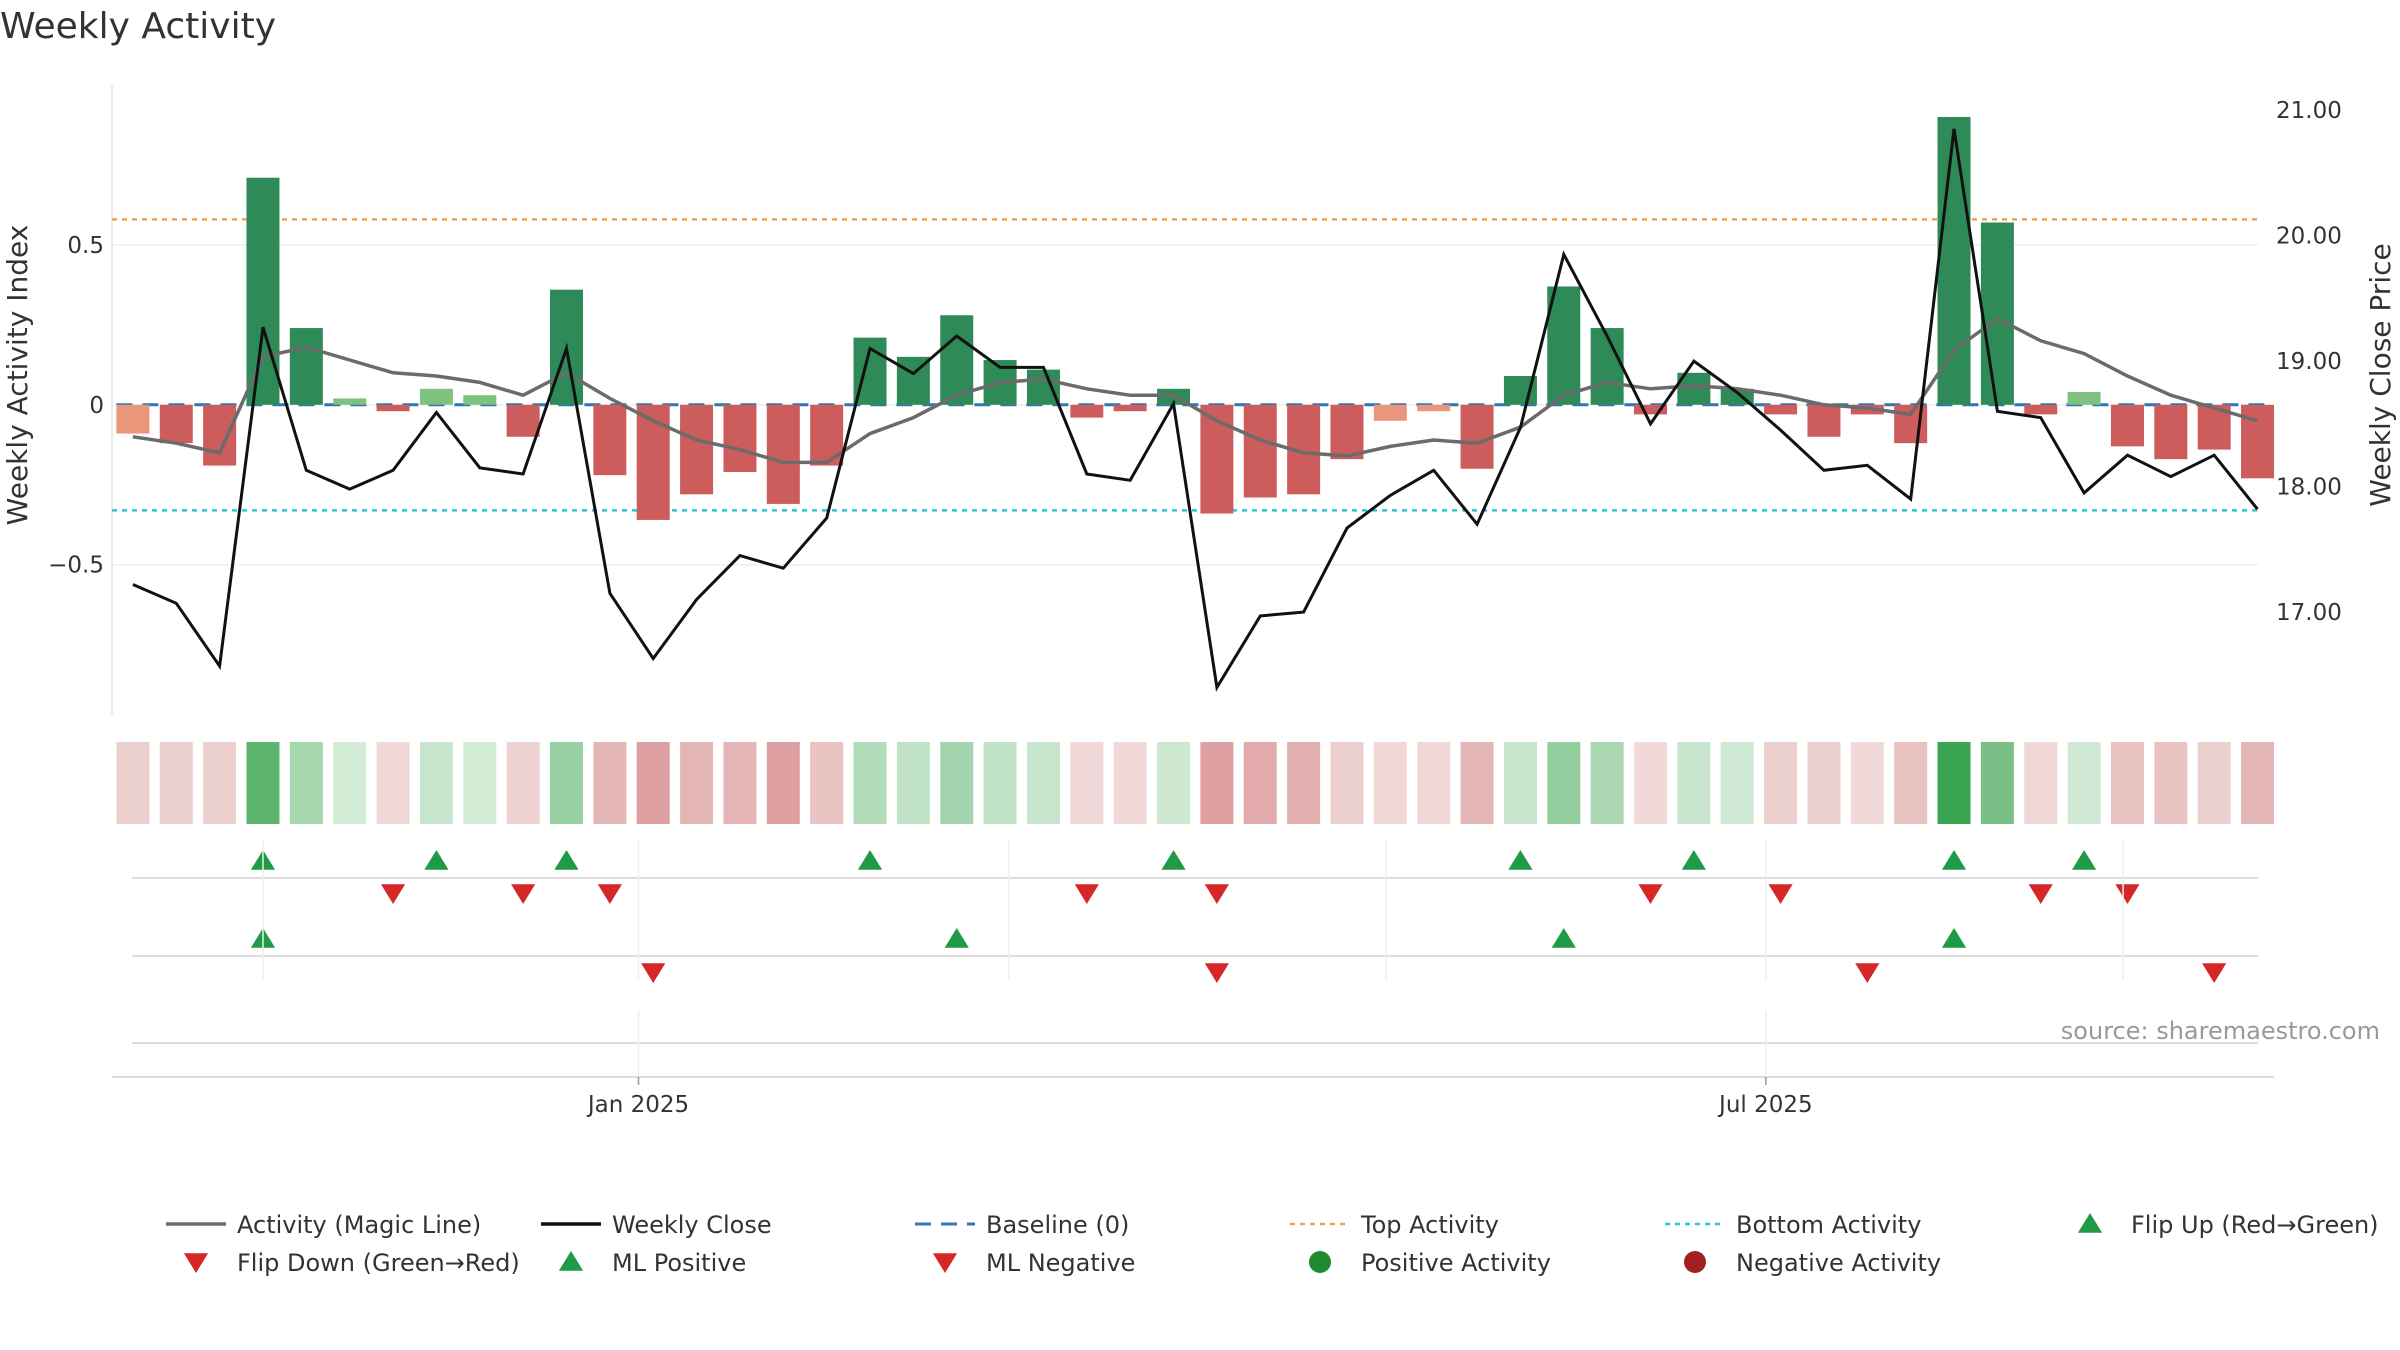  I want to click on legend-item: Negative Activity, so click(1812, 1263).